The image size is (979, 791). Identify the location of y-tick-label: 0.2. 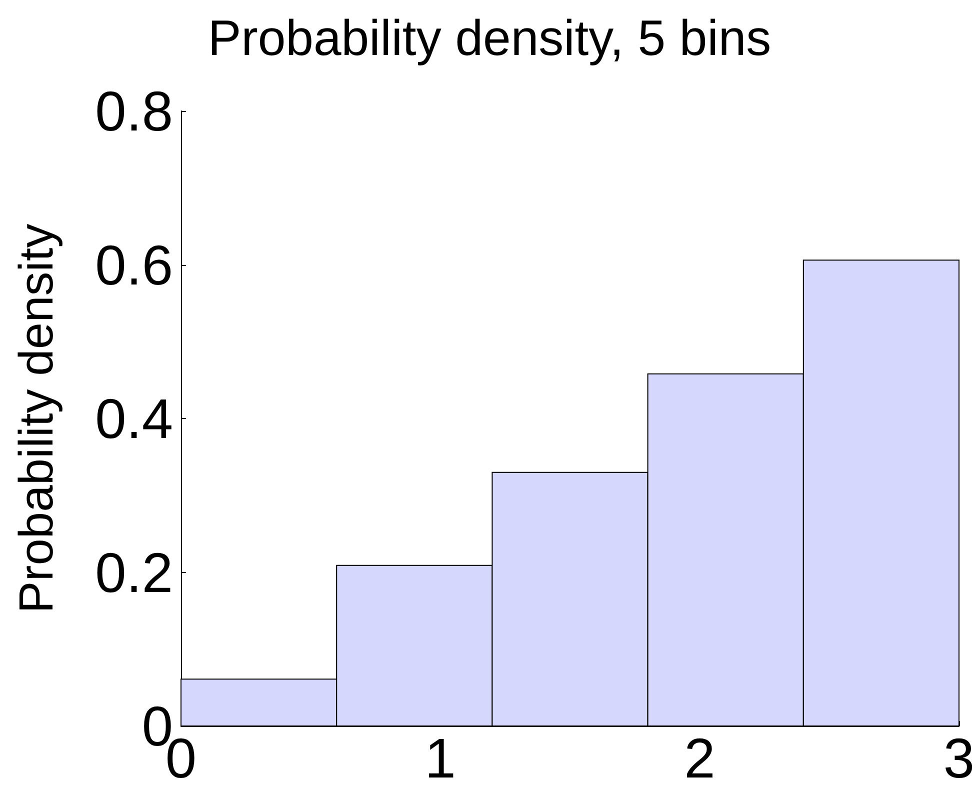
(134, 572).